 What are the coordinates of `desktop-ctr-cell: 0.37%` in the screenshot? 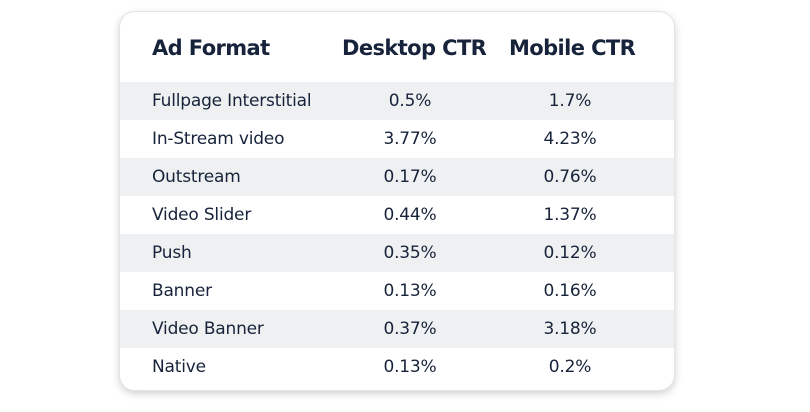 It's located at (410, 329).